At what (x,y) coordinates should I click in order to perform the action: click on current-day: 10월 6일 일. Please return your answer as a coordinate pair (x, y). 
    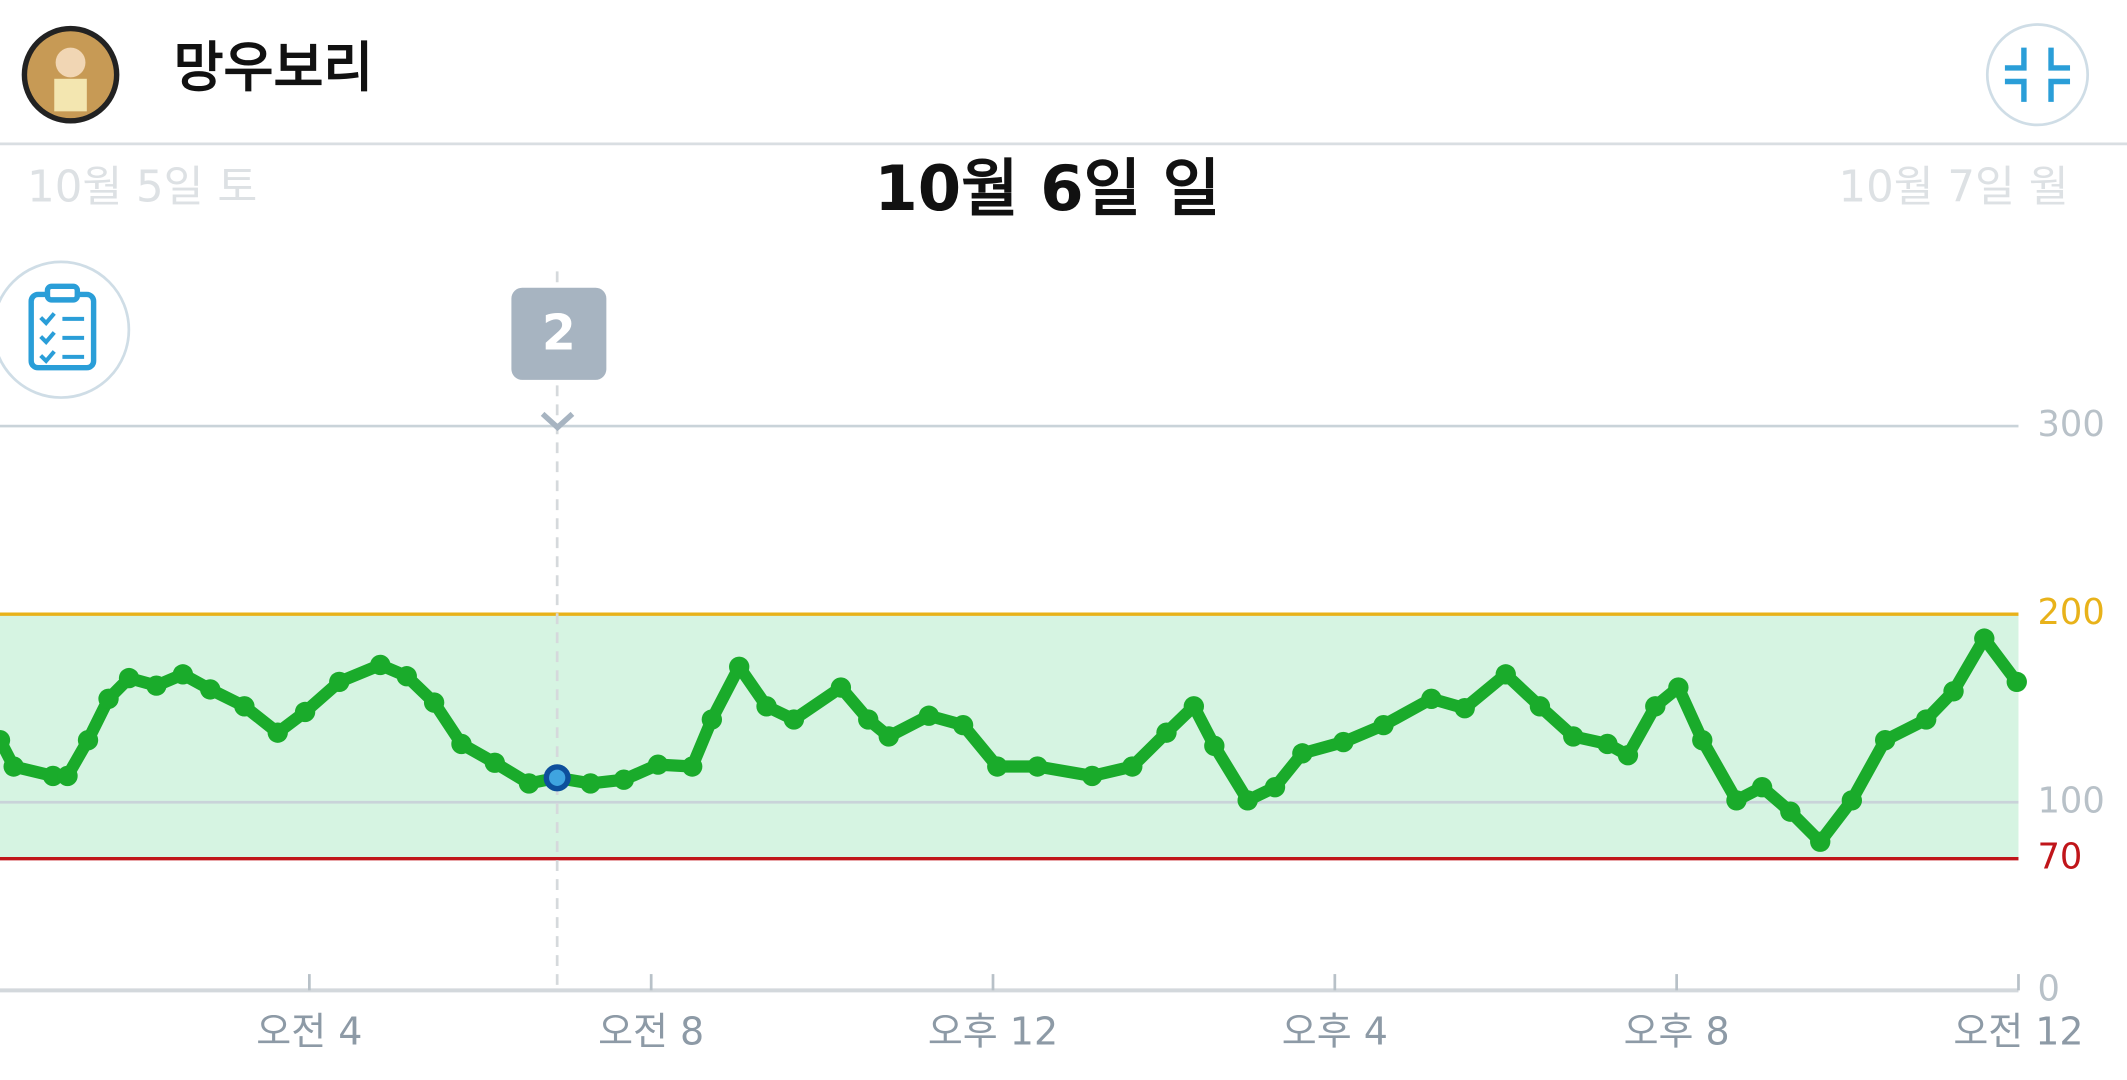
    Looking at the image, I should click on (1047, 188).